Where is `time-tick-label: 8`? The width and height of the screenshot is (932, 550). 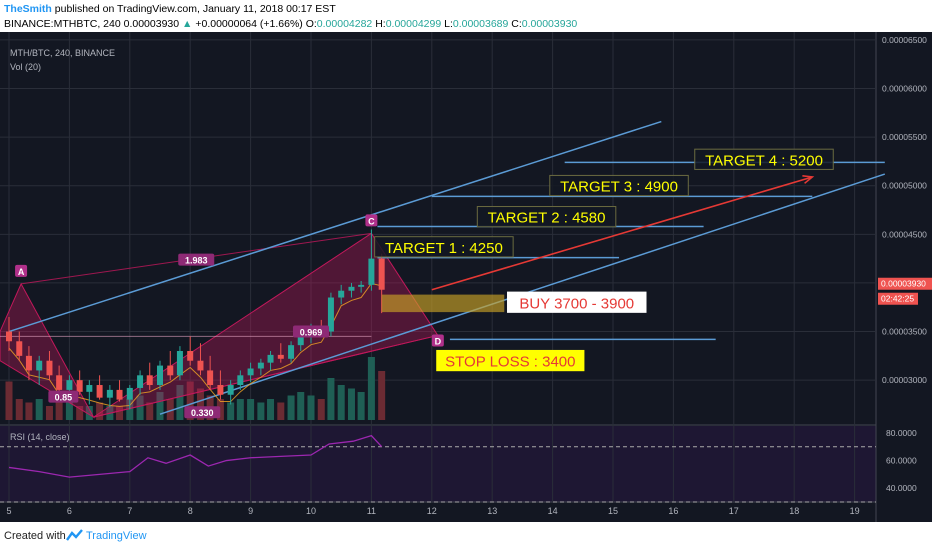
time-tick-label: 8 is located at coordinates (190, 511).